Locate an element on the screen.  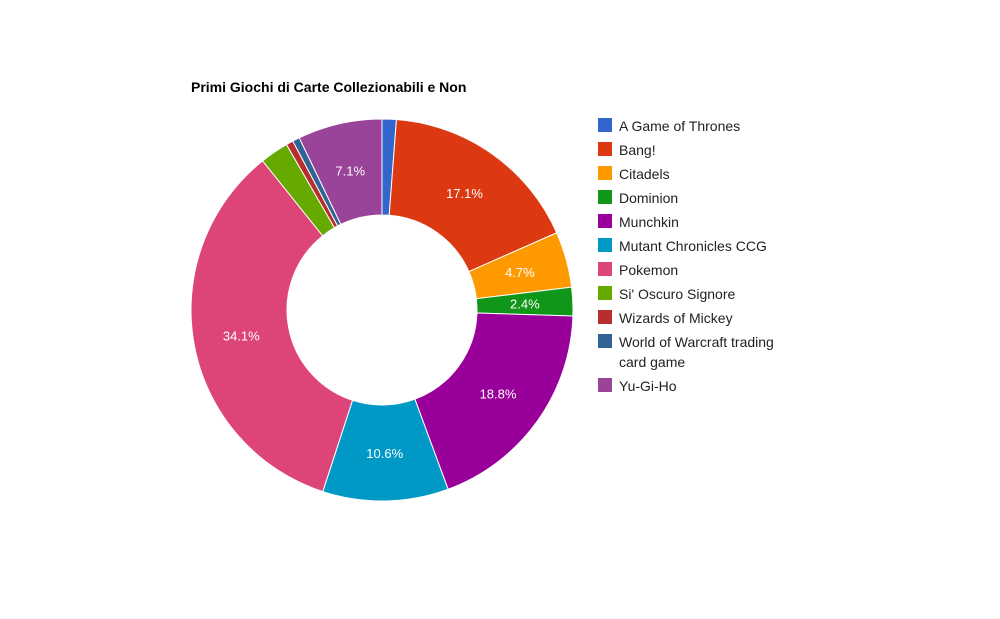
legend-label: World of Warcraft trading card game is located at coordinates (696, 352).